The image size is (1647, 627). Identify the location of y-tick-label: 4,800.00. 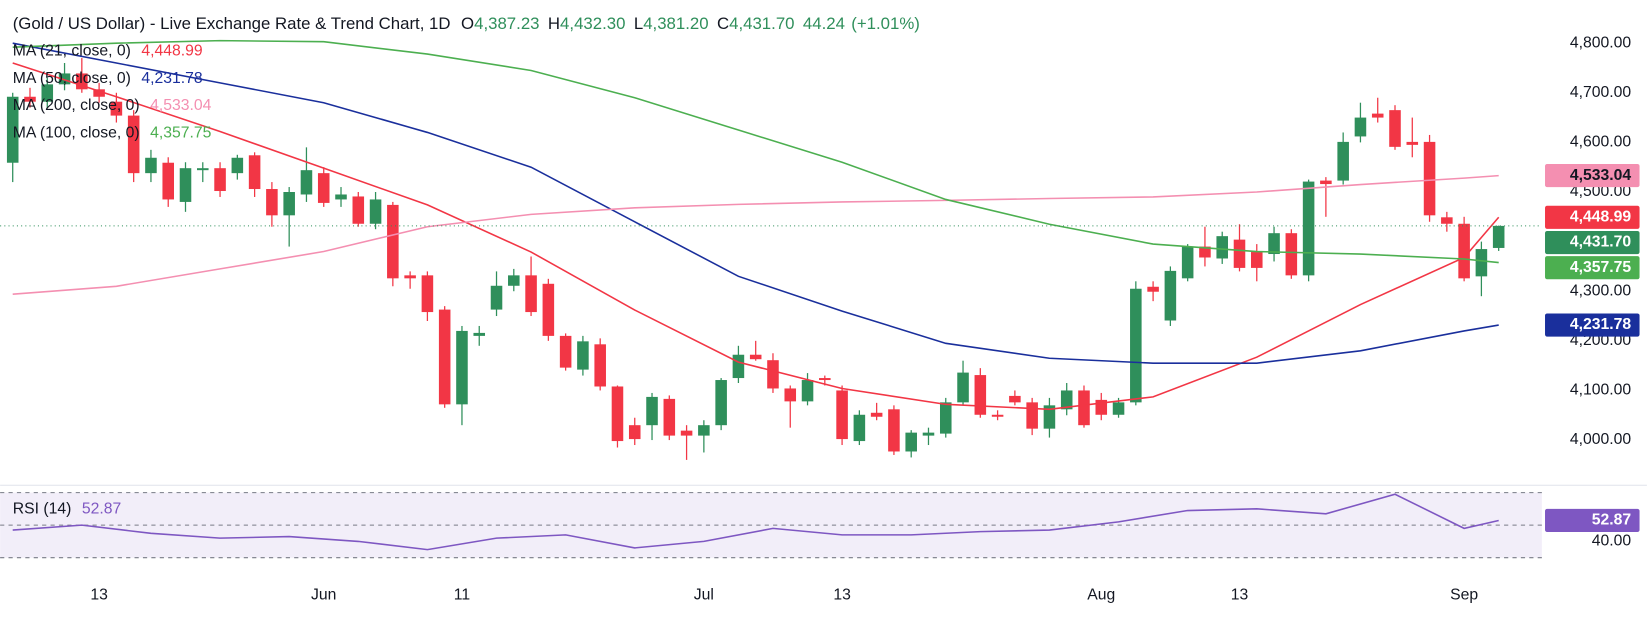
(1601, 42).